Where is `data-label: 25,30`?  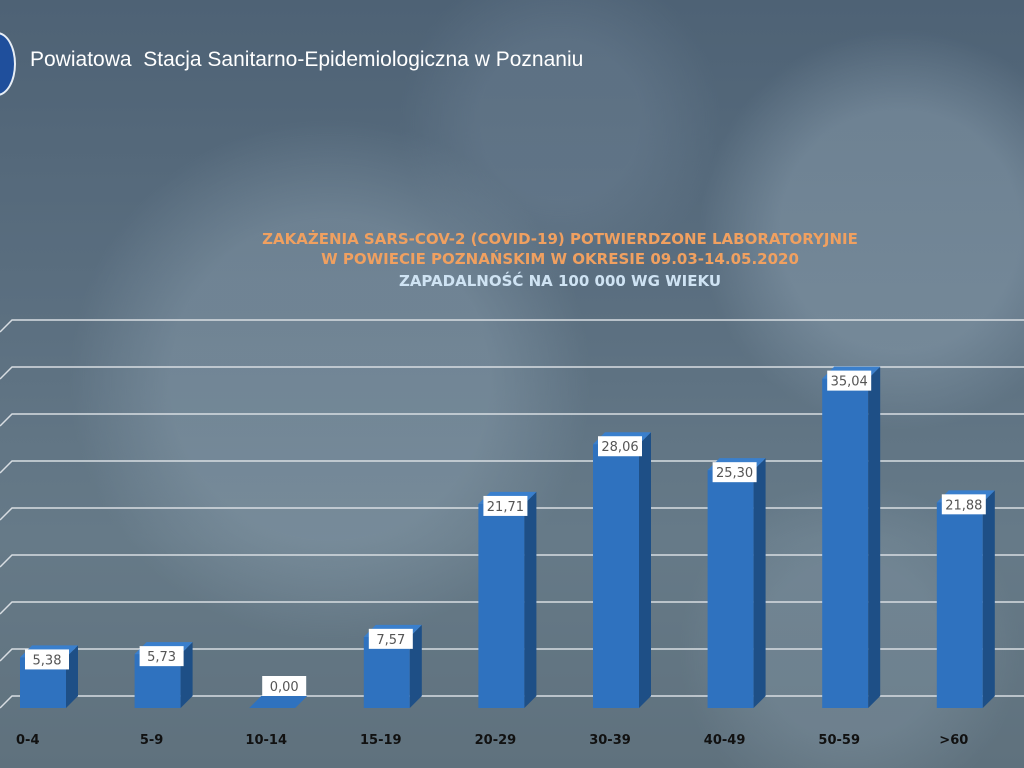
data-label: 25,30 is located at coordinates (734, 473).